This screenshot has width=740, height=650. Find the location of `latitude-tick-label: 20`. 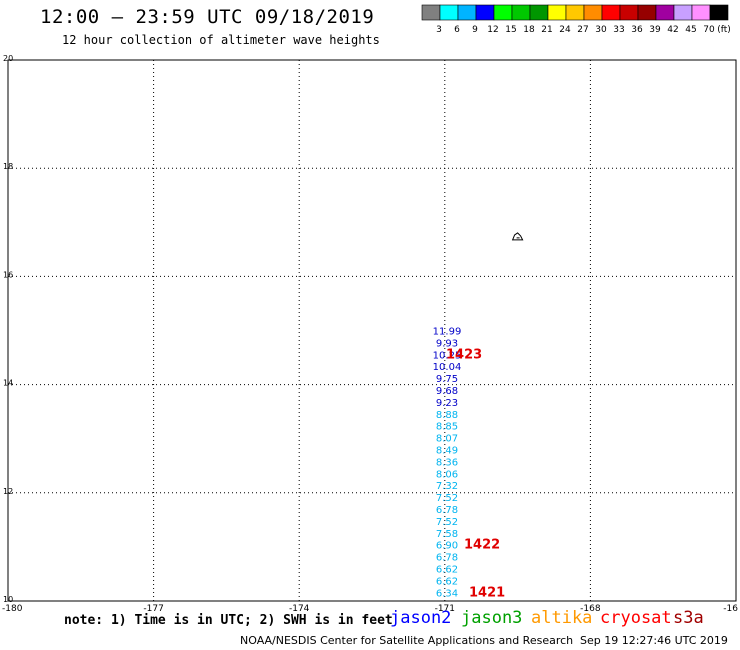

latitude-tick-label: 20 is located at coordinates (8, 58).